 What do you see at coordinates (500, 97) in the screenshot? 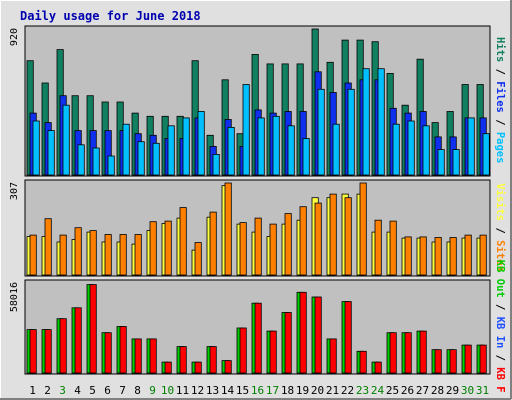
I see `legend-entry: Files` at bounding box center [500, 97].